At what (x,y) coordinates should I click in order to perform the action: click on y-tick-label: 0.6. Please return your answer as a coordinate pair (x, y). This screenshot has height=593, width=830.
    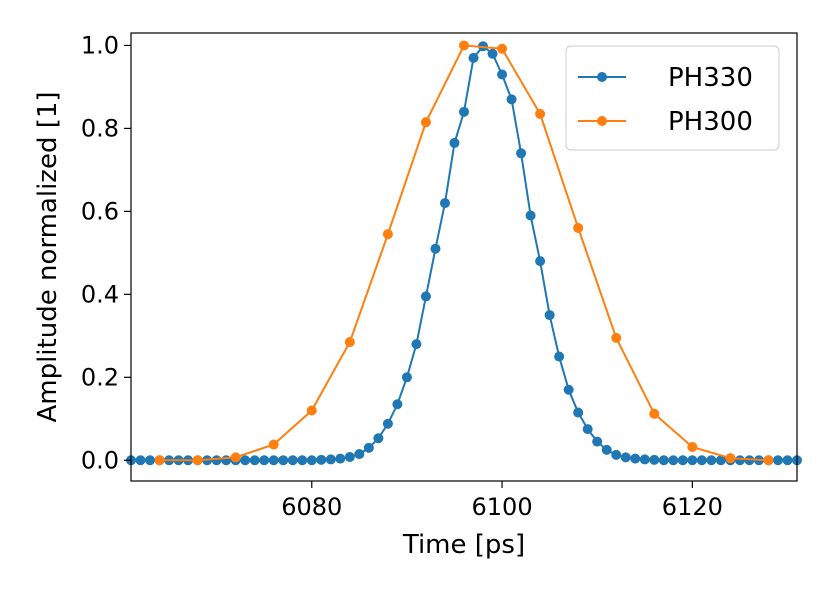
    Looking at the image, I should click on (100, 211).